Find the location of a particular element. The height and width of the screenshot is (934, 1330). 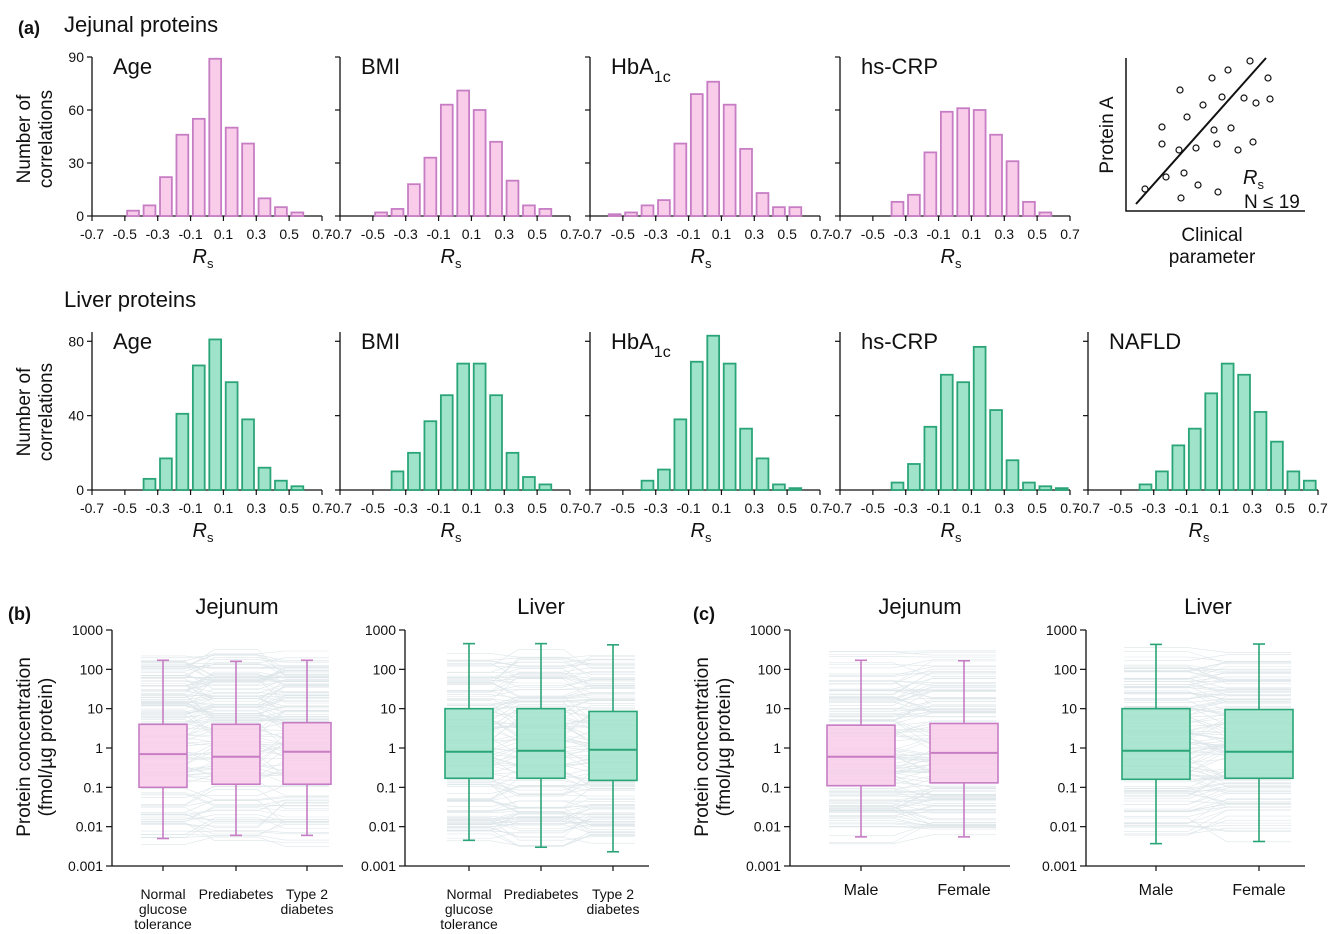

y-tick-label: 0 is located at coordinates (80, 490).